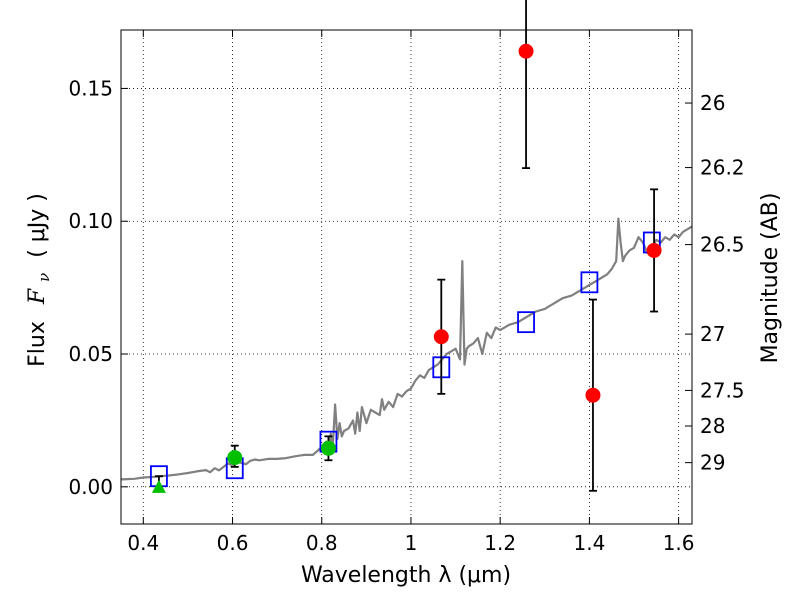 The width and height of the screenshot is (800, 600). I want to click on x-tick-label: 0.8, so click(322, 543).